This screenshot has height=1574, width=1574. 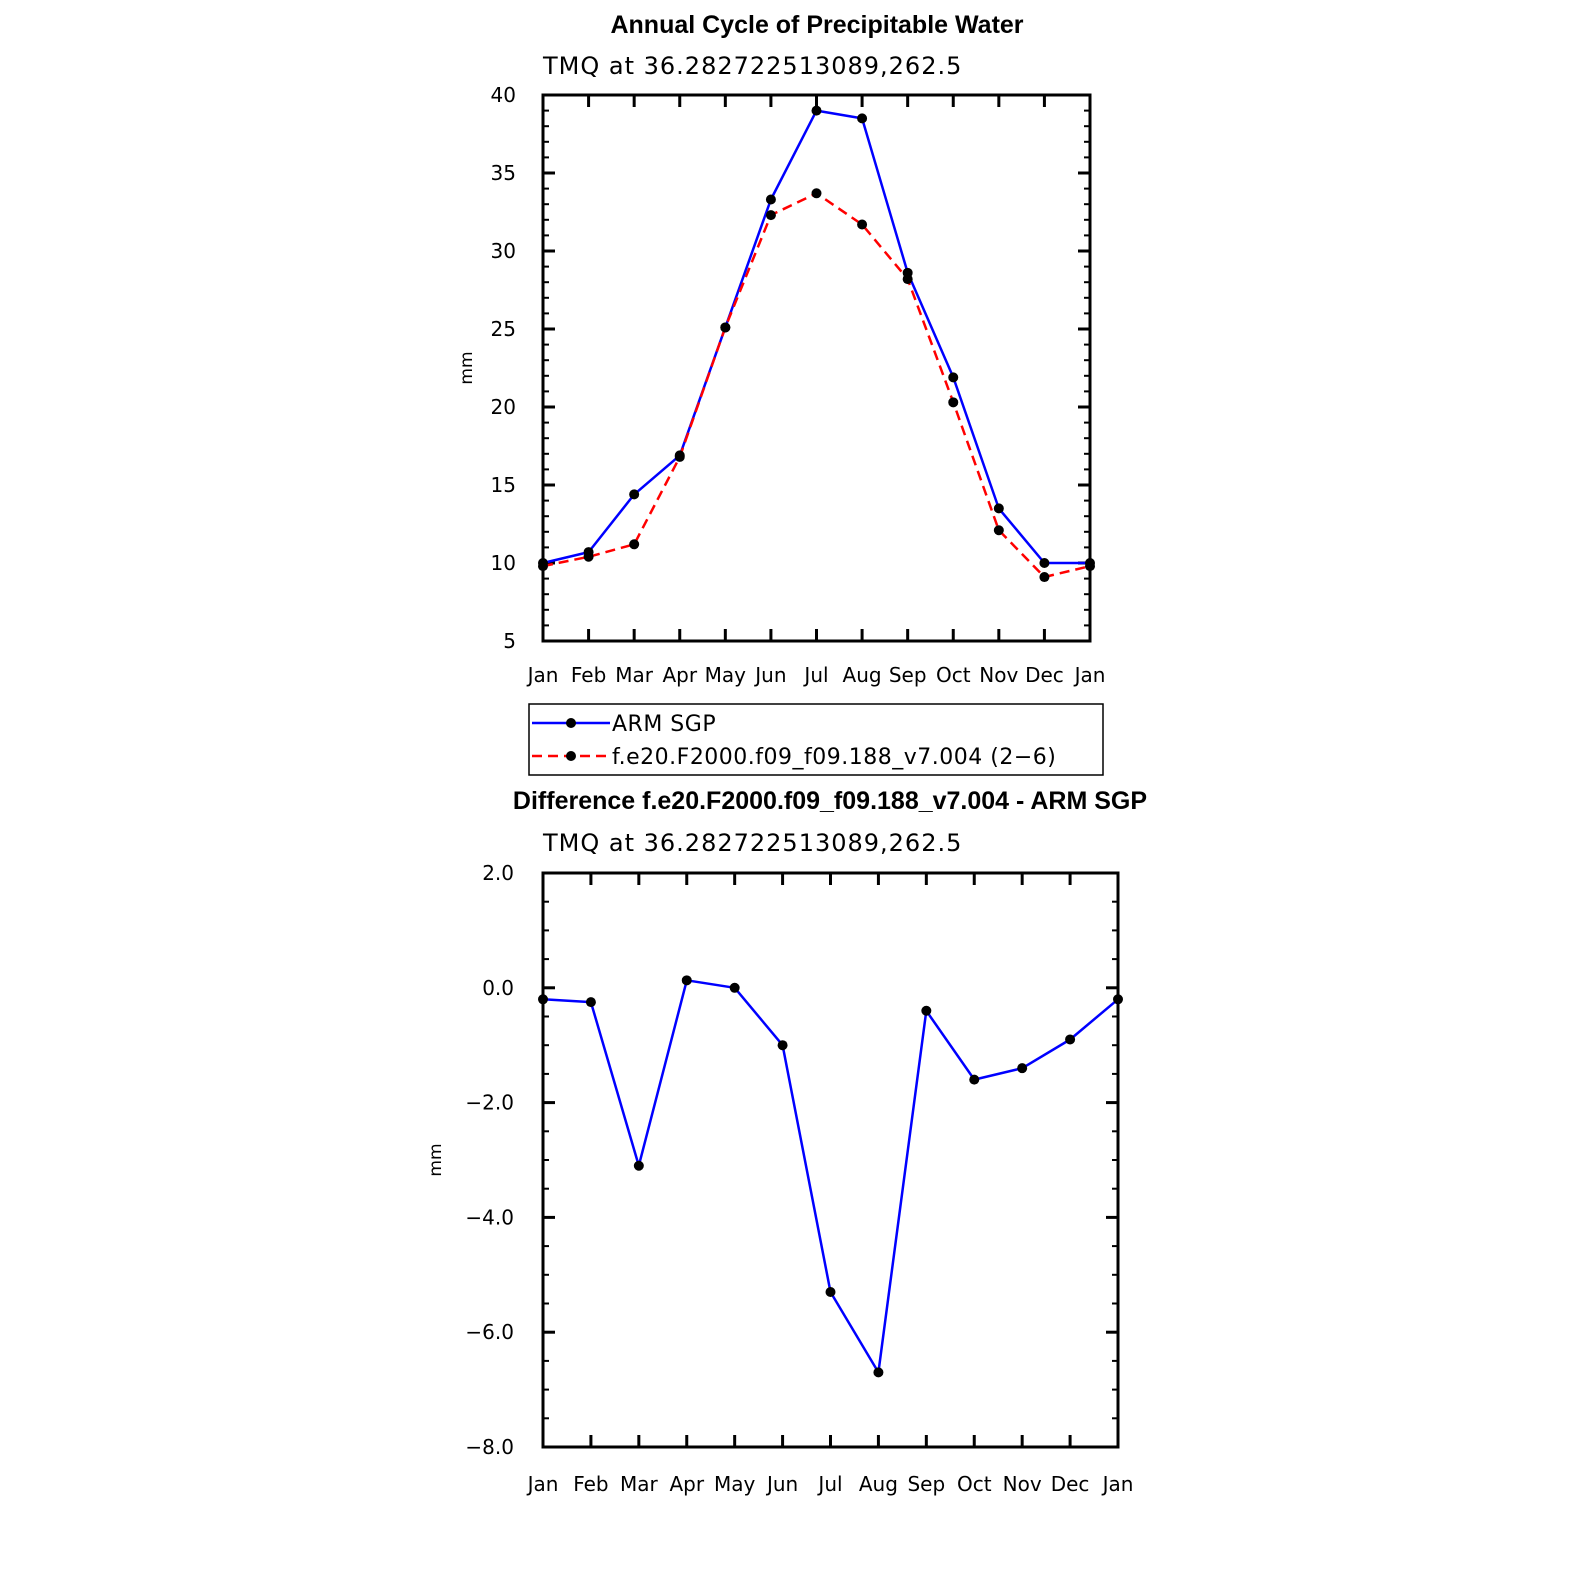 What do you see at coordinates (503, 563) in the screenshot?
I see `y-tick-label: 10` at bounding box center [503, 563].